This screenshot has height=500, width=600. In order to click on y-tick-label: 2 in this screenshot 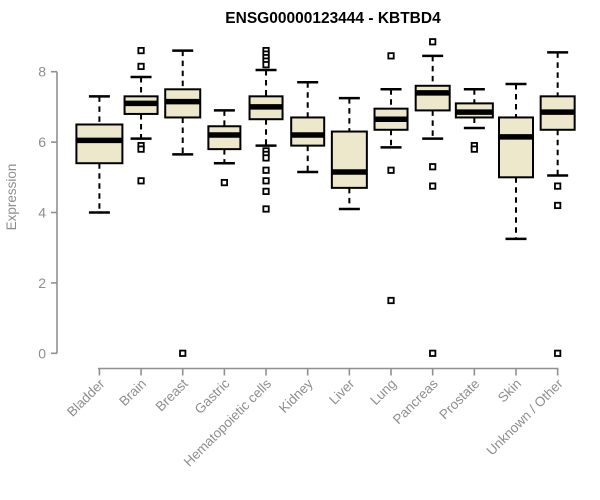, I will do `click(42, 283)`.